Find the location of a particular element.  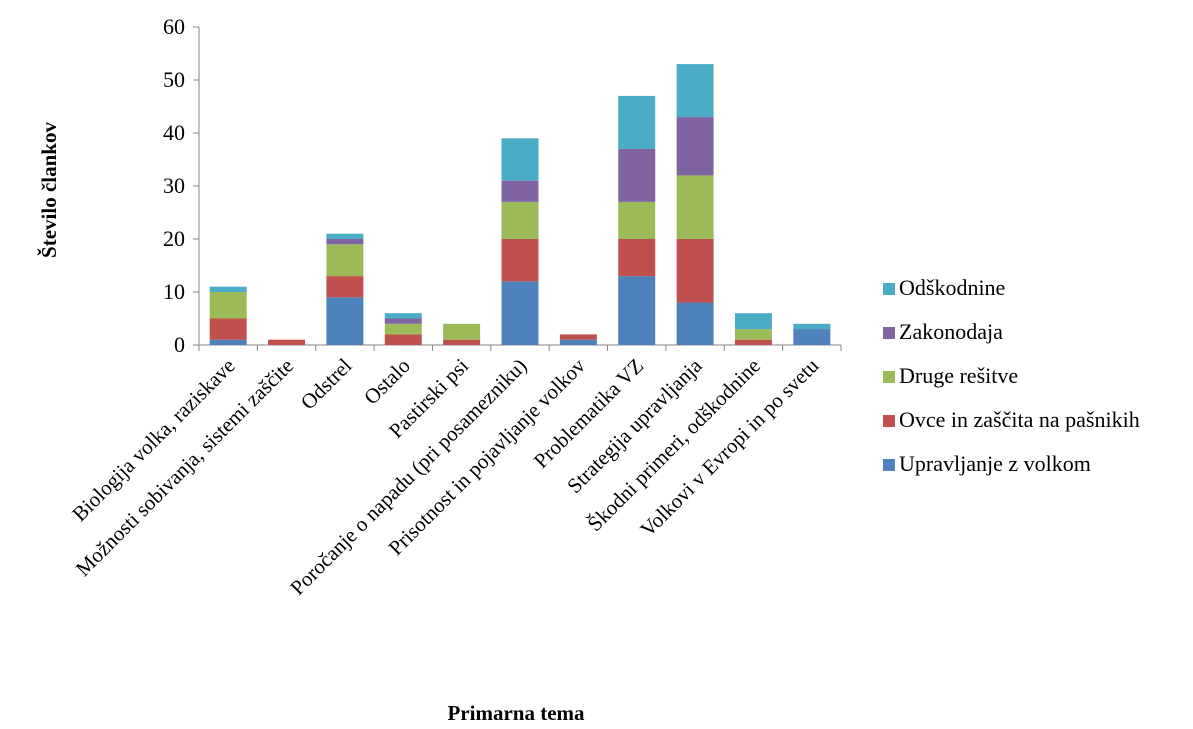

y-tick-label: 0 is located at coordinates (179, 344).